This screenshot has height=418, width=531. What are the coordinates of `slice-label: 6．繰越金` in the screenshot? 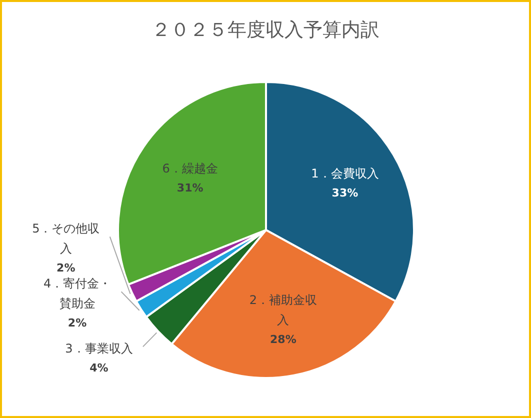 It's located at (190, 168).